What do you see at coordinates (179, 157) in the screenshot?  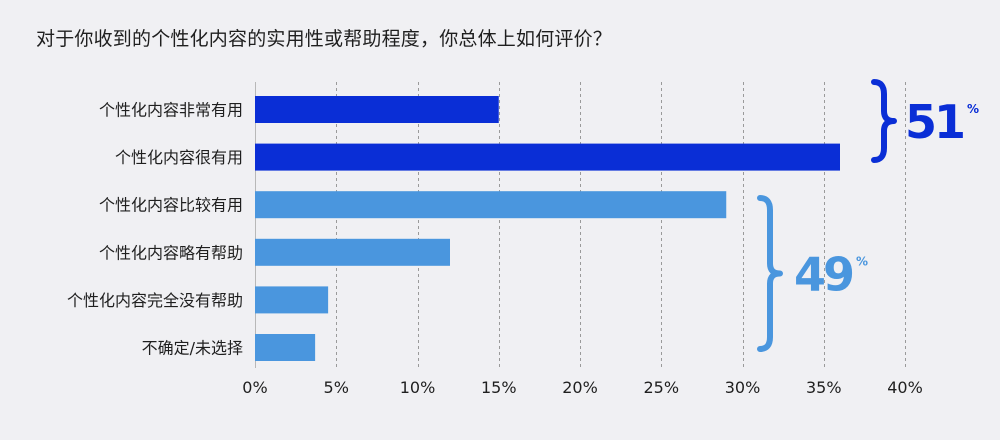 I see `category-label: 个性化内容很有用` at bounding box center [179, 157].